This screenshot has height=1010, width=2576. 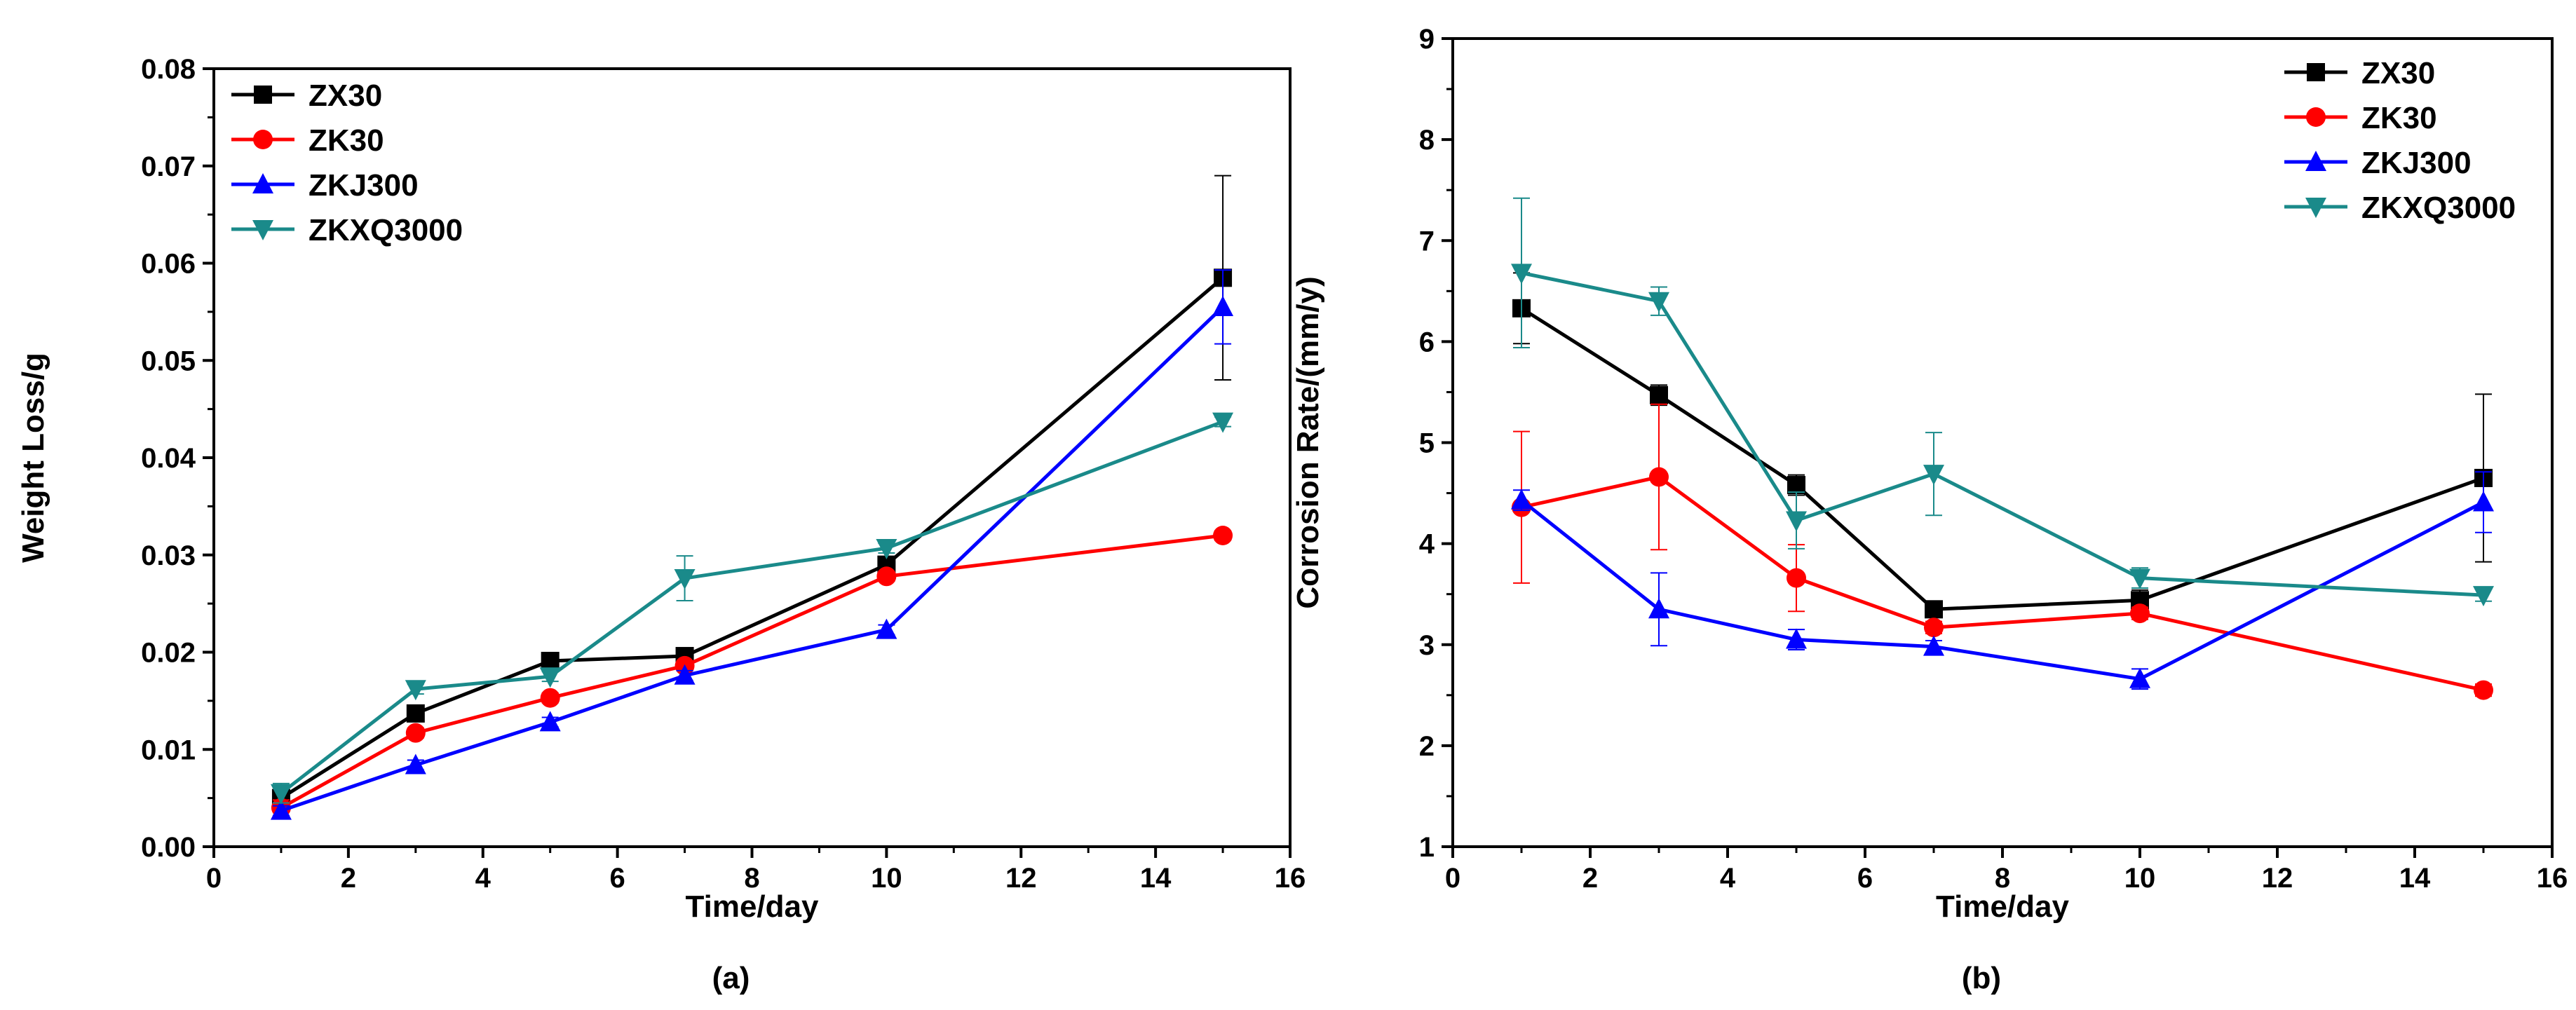 What do you see at coordinates (752, 906) in the screenshot?
I see `x-axis-title-a: Time/day` at bounding box center [752, 906].